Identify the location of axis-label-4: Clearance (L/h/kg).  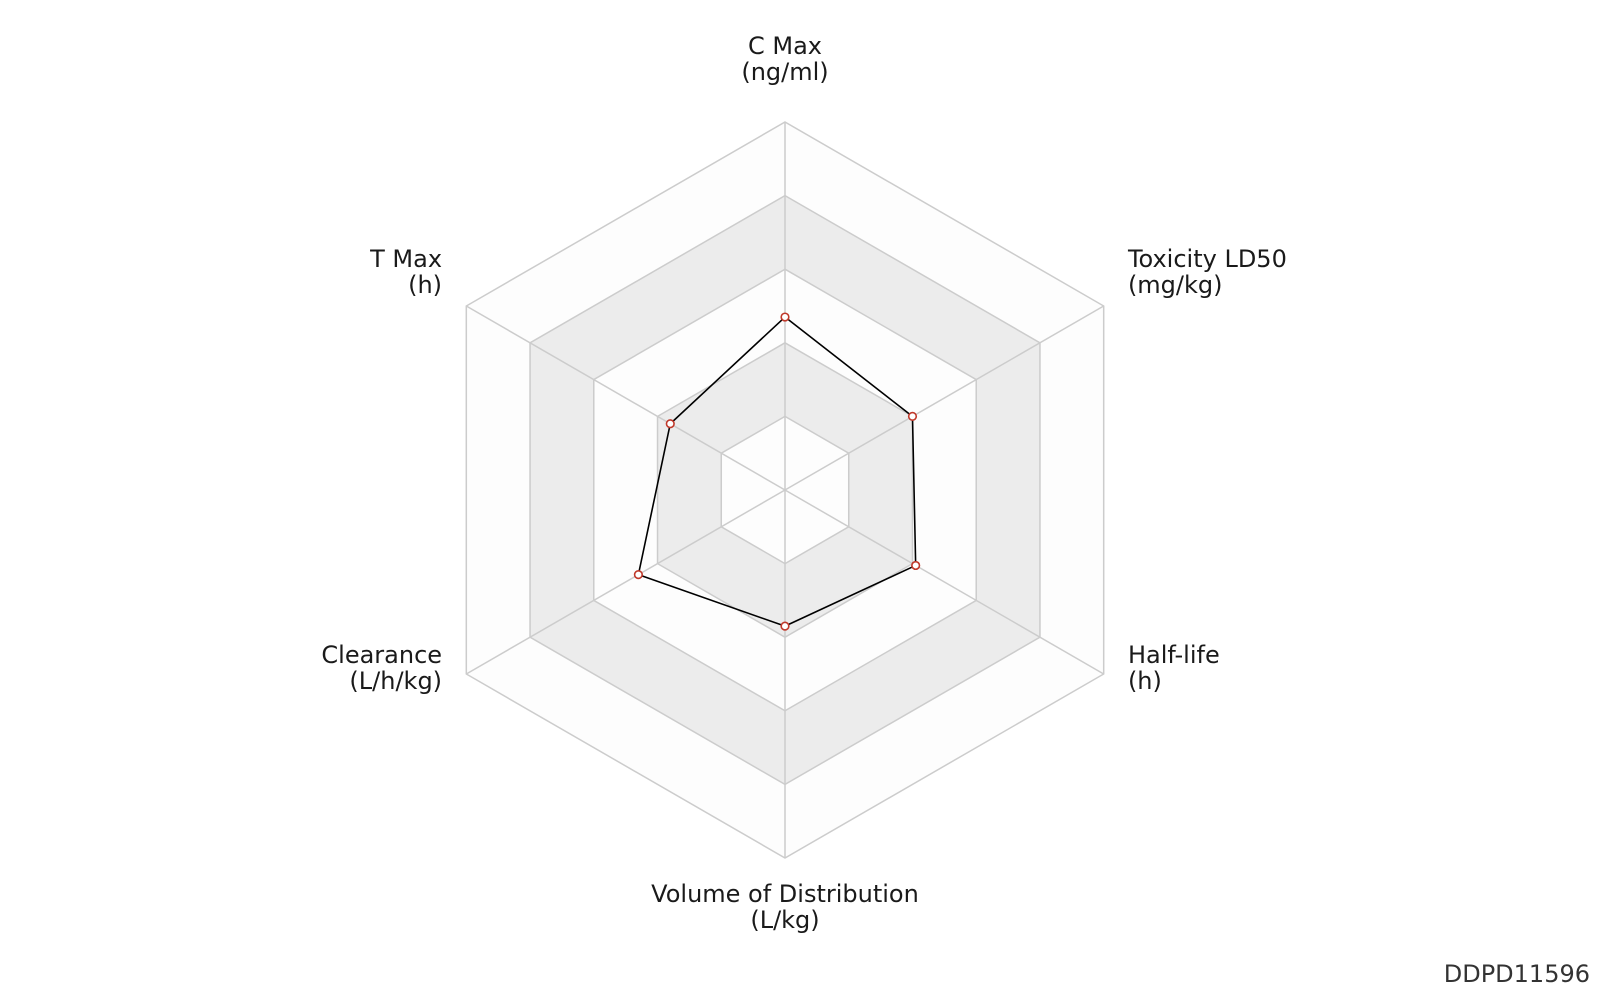
(381, 668).